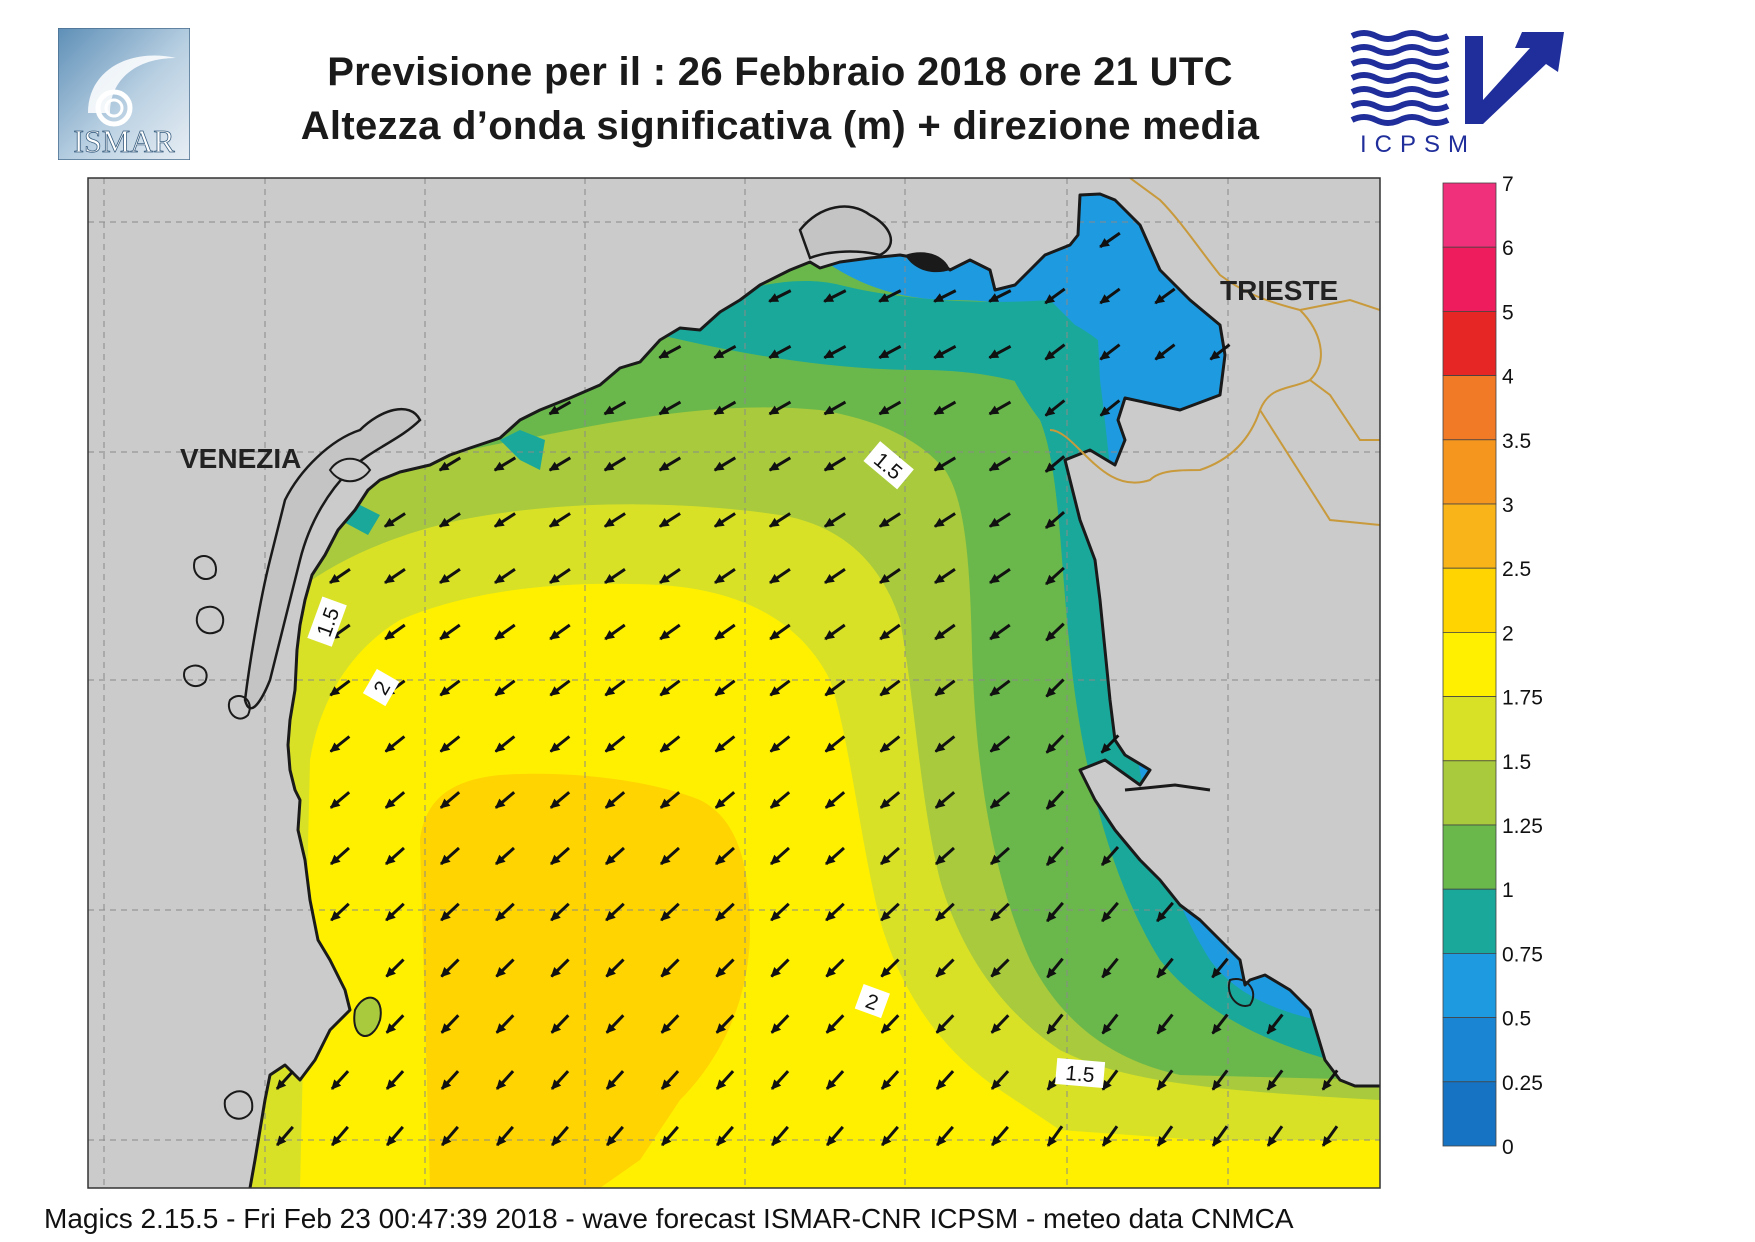 The width and height of the screenshot is (1755, 1242). What do you see at coordinates (1508, 312) in the screenshot?
I see `colorbar-label: 5` at bounding box center [1508, 312].